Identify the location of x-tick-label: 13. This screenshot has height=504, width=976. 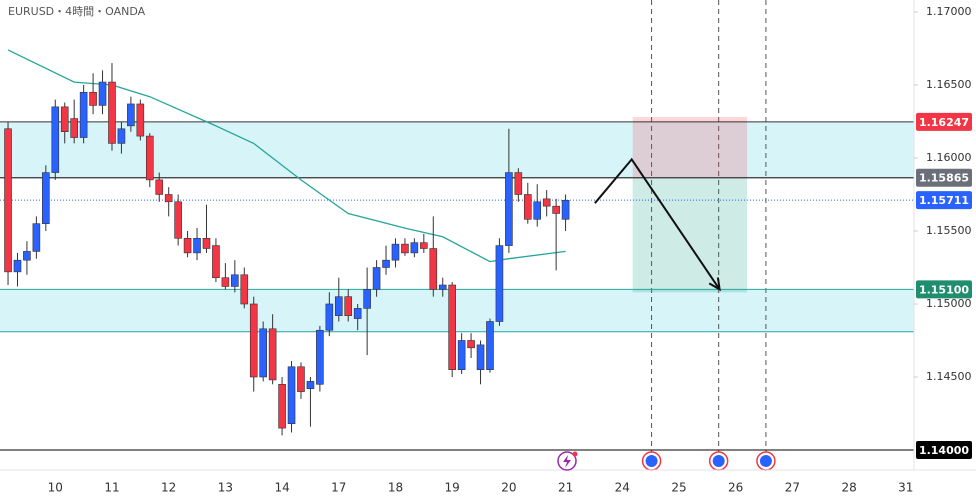
(225, 488).